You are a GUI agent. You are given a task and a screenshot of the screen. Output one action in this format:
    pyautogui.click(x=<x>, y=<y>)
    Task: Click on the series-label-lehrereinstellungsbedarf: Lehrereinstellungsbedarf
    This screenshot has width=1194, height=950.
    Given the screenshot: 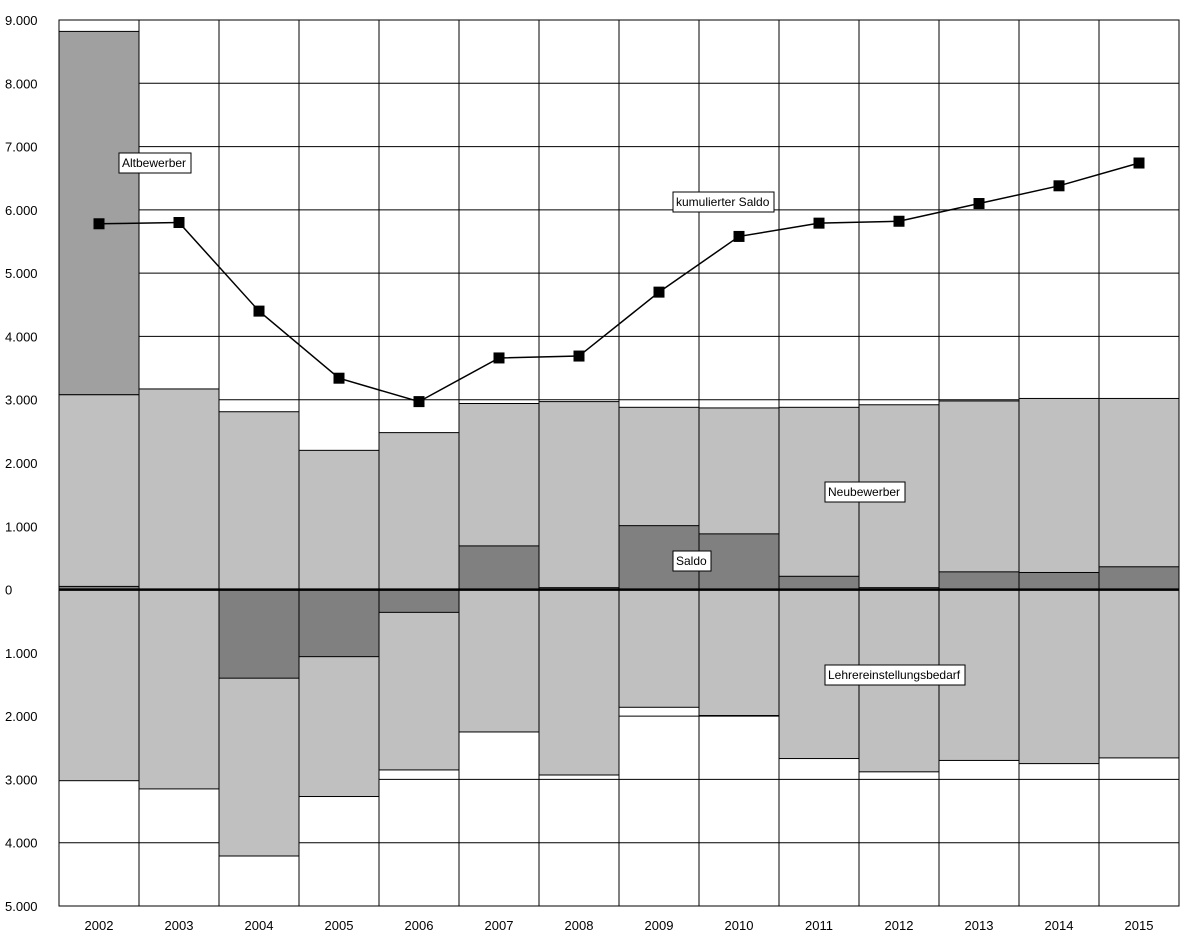 What is the action you would take?
    pyautogui.click(x=895, y=675)
    